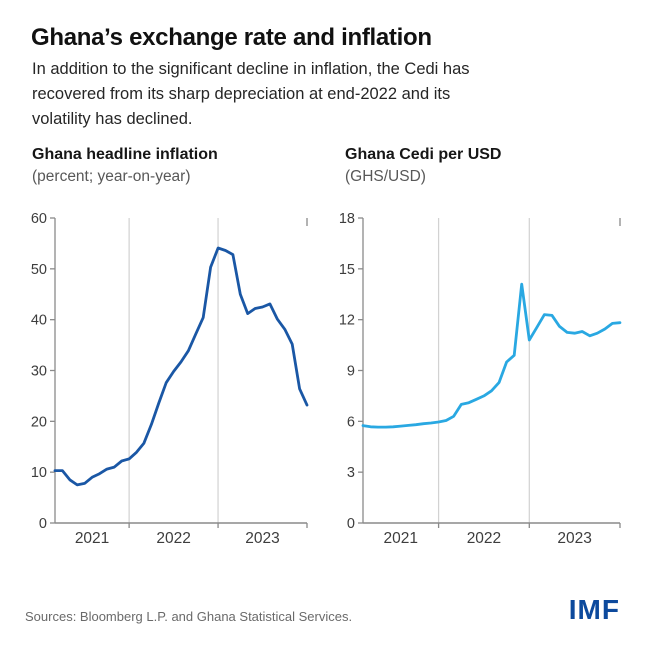 This screenshot has width=650, height=649. What do you see at coordinates (423, 166) in the screenshot?
I see `right-chart-header: Ghana Cedi per USD (GHS/USD)` at bounding box center [423, 166].